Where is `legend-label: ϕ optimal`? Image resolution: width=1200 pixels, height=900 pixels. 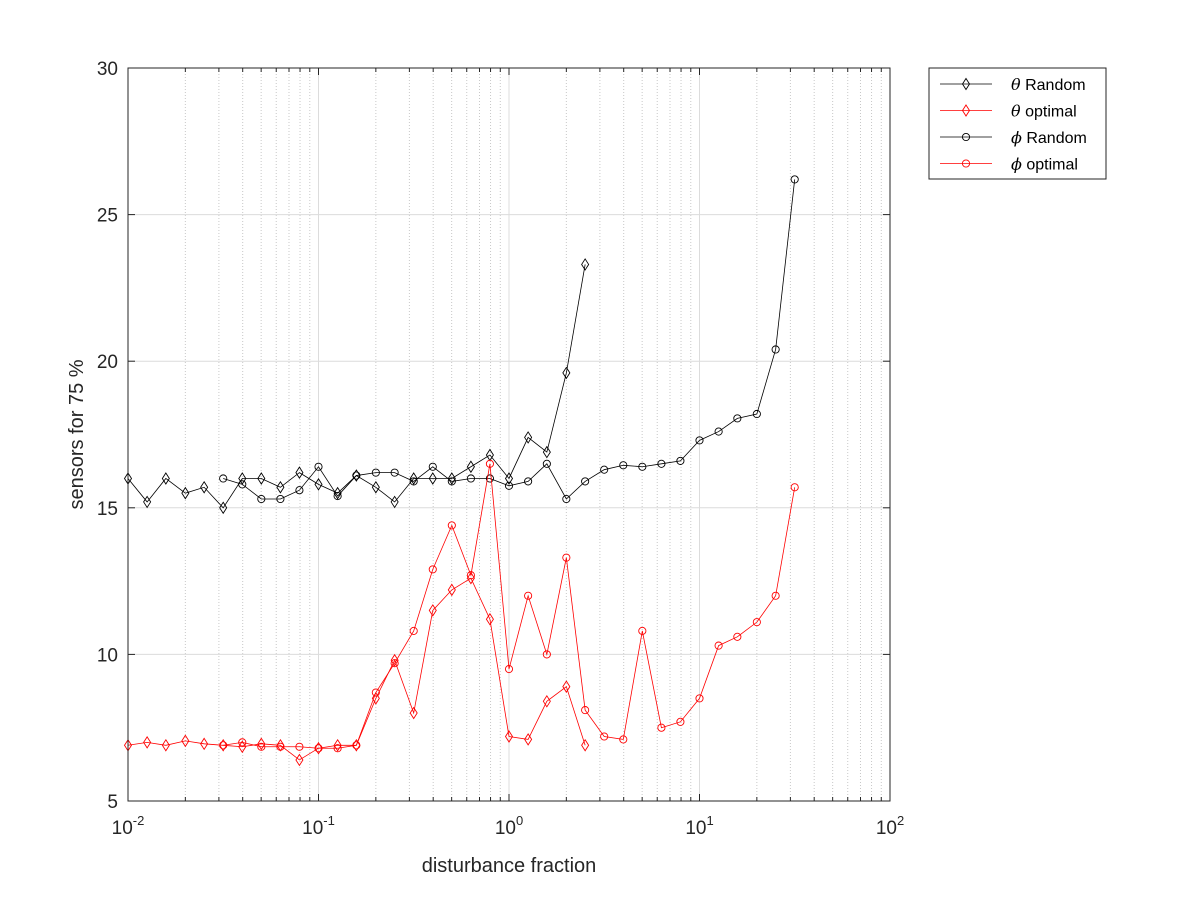 legend-label: ϕ optimal is located at coordinates (1044, 164).